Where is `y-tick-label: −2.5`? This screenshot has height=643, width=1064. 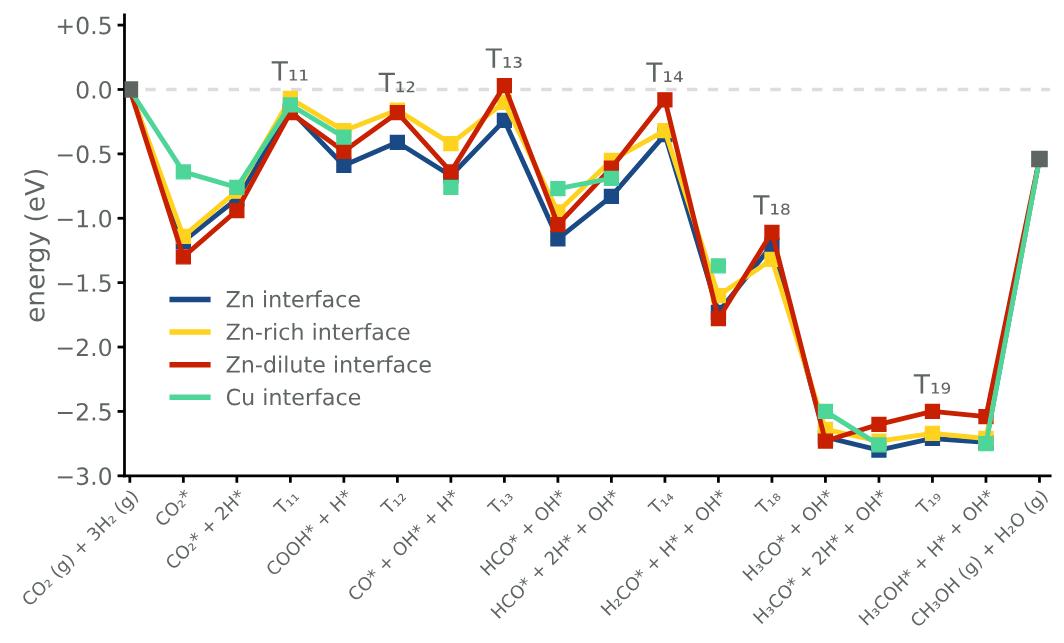
y-tick-label: −2.5 is located at coordinates (84, 411).